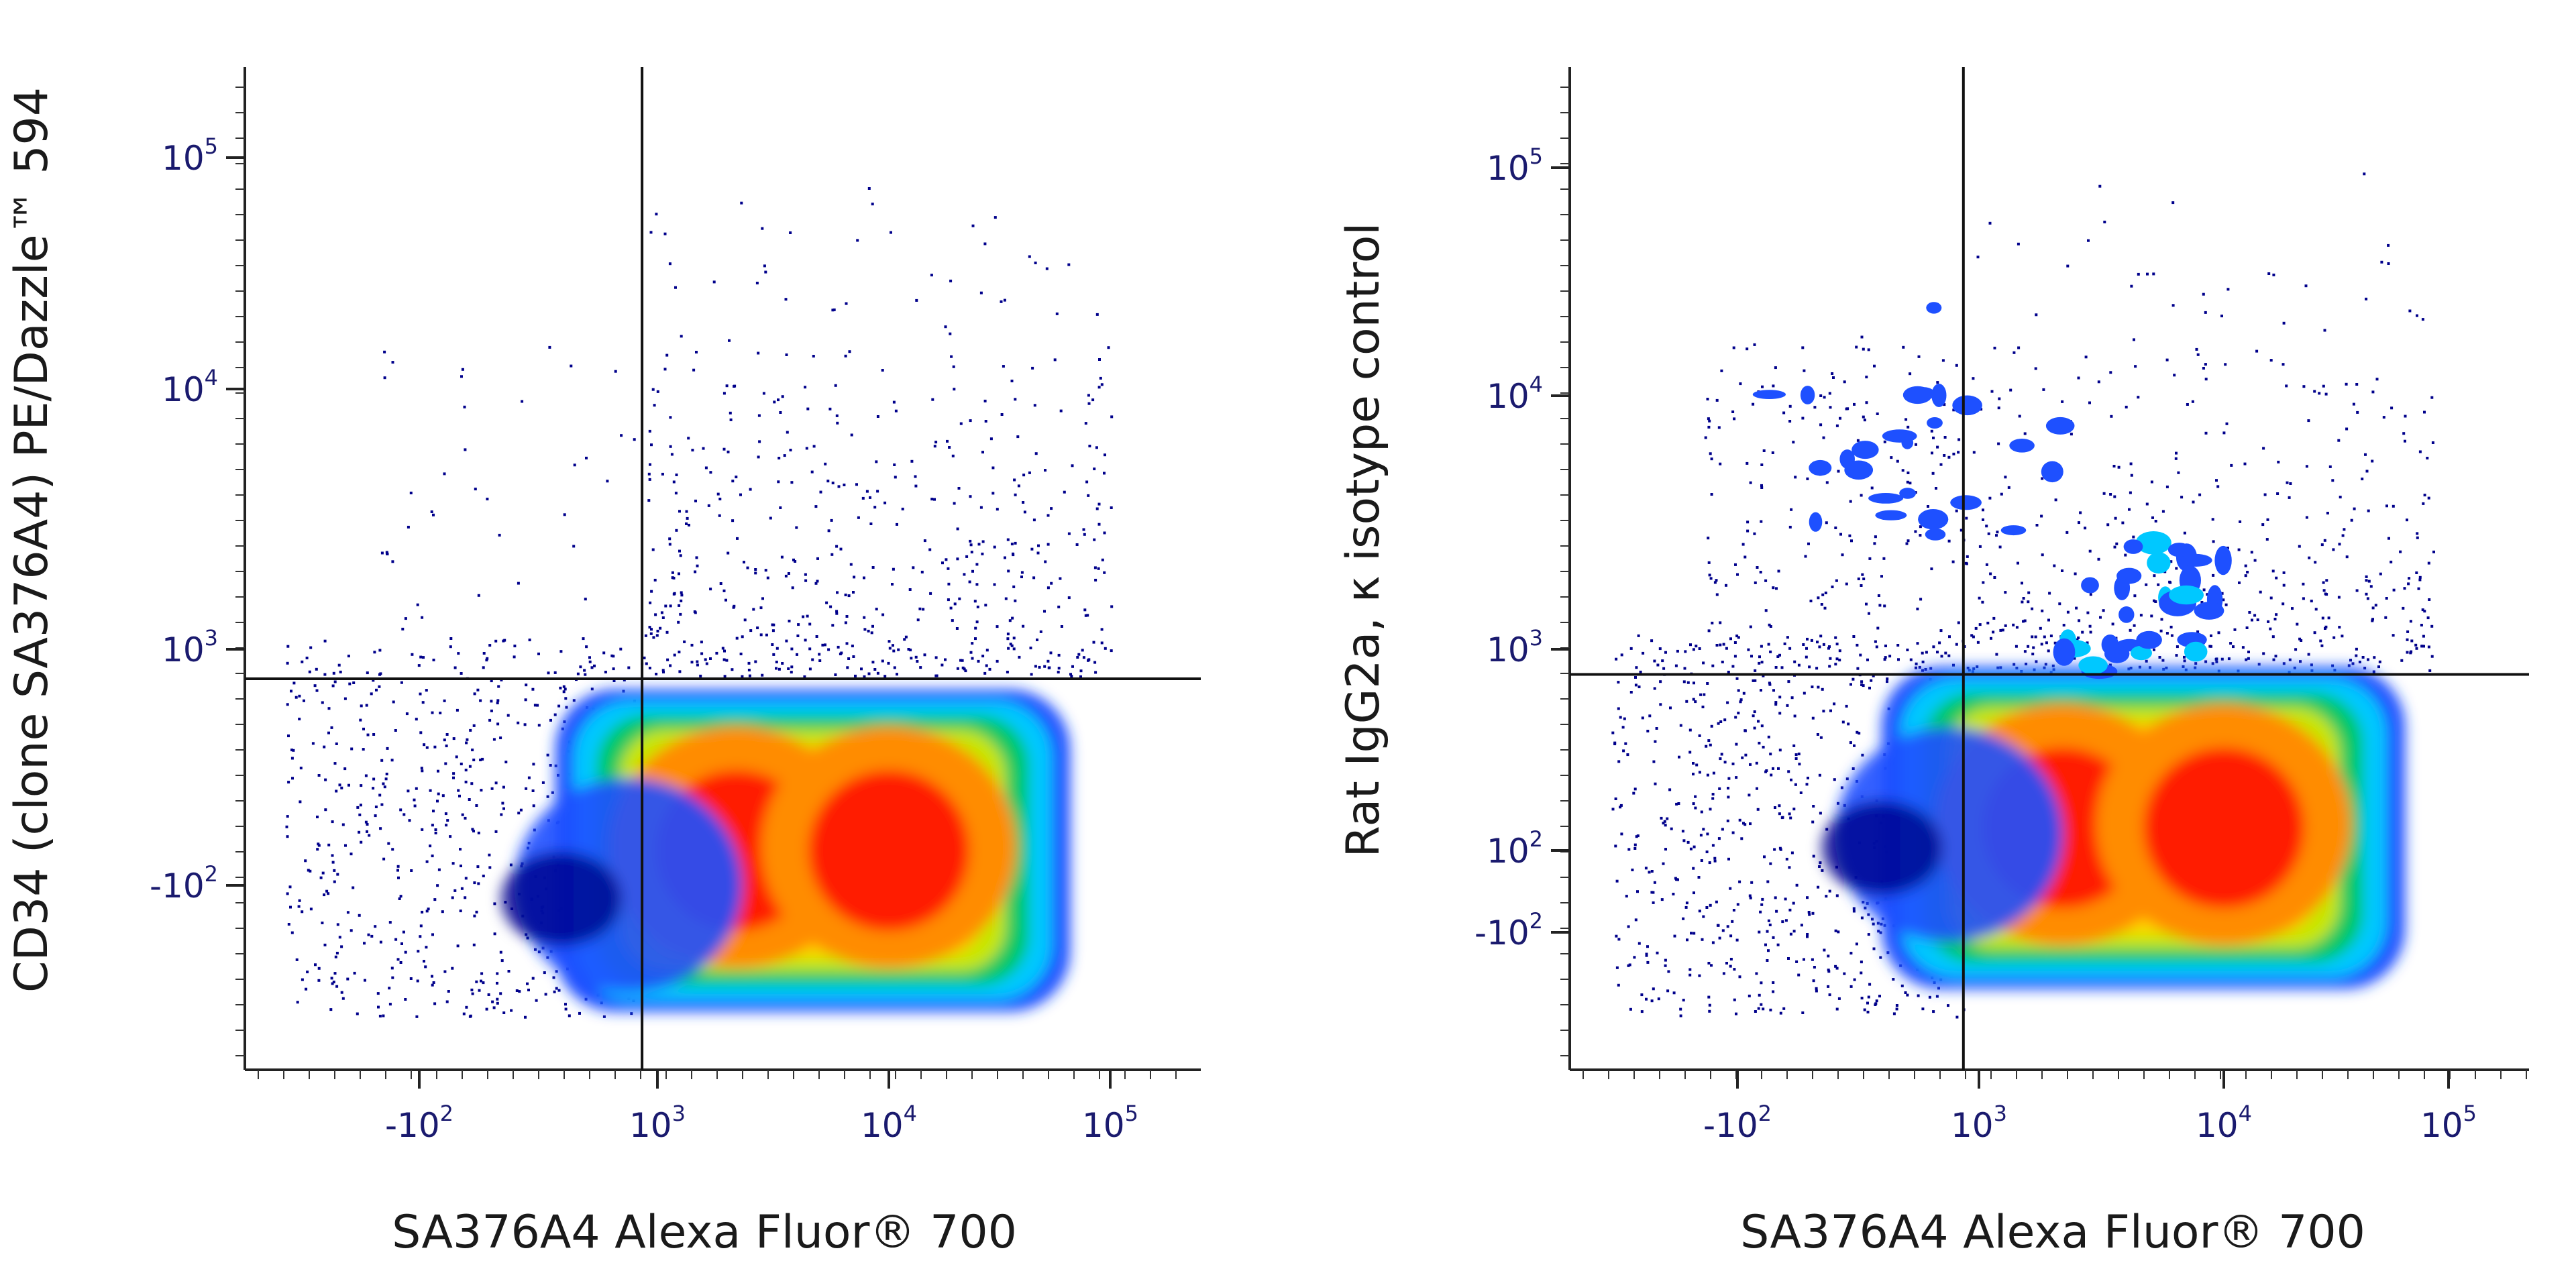 Image resolution: width=2576 pixels, height=1267 pixels. I want to click on density-contours, so click(2113, 828).